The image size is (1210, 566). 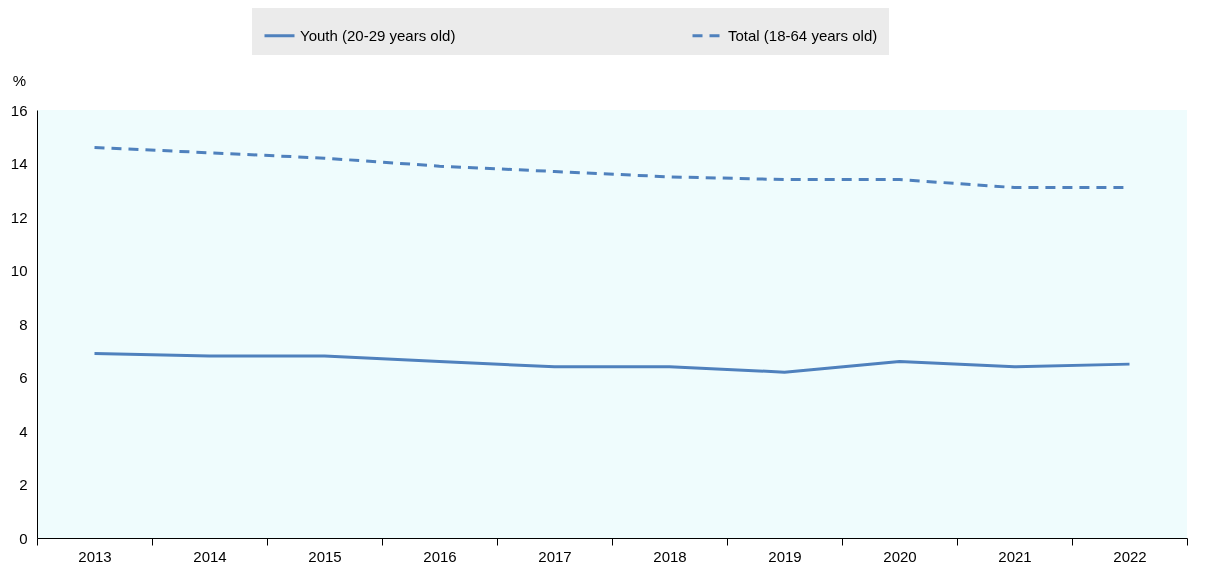 I want to click on y-tick-label: 6, so click(x=23, y=377).